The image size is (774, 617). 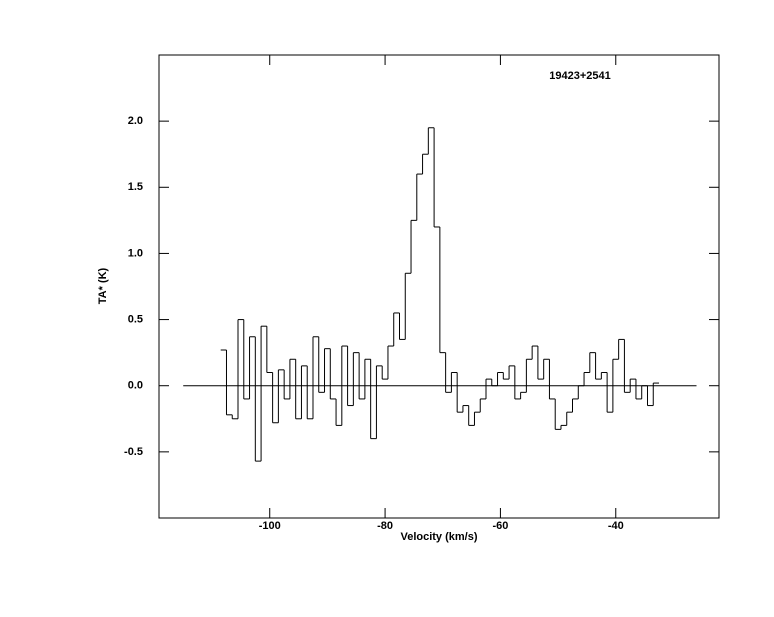 I want to click on y-tick-label: 2.0, so click(x=135, y=121).